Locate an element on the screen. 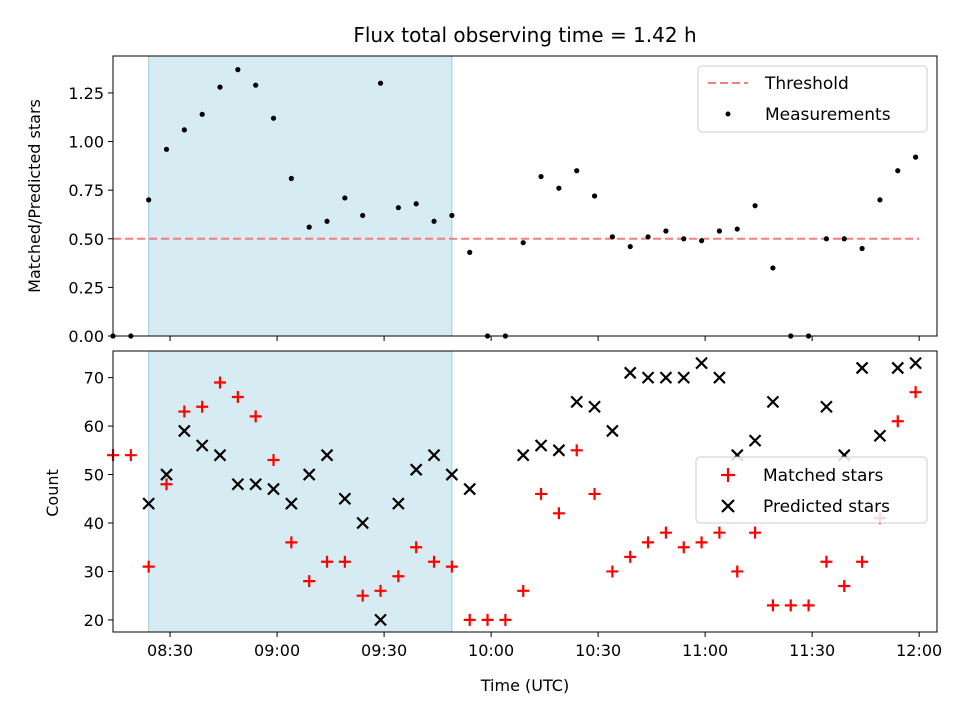 The height and width of the screenshot is (720, 960). x-tick-label: 12:00 is located at coordinates (919, 650).